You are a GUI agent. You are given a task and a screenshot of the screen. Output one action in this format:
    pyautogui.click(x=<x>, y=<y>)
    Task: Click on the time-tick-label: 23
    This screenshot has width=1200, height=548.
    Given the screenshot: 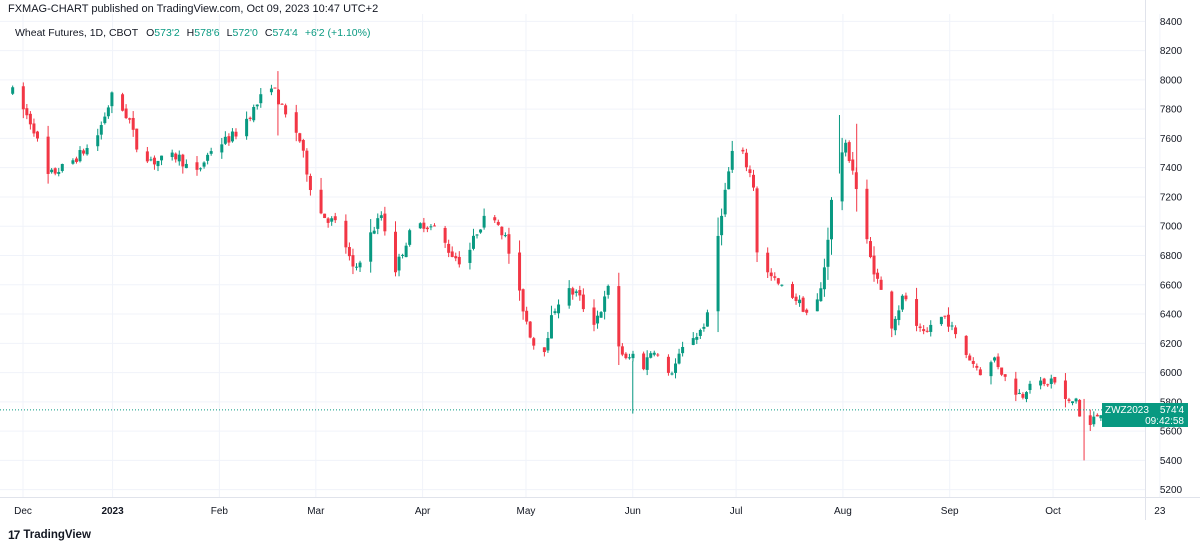 What is the action you would take?
    pyautogui.click(x=1160, y=511)
    